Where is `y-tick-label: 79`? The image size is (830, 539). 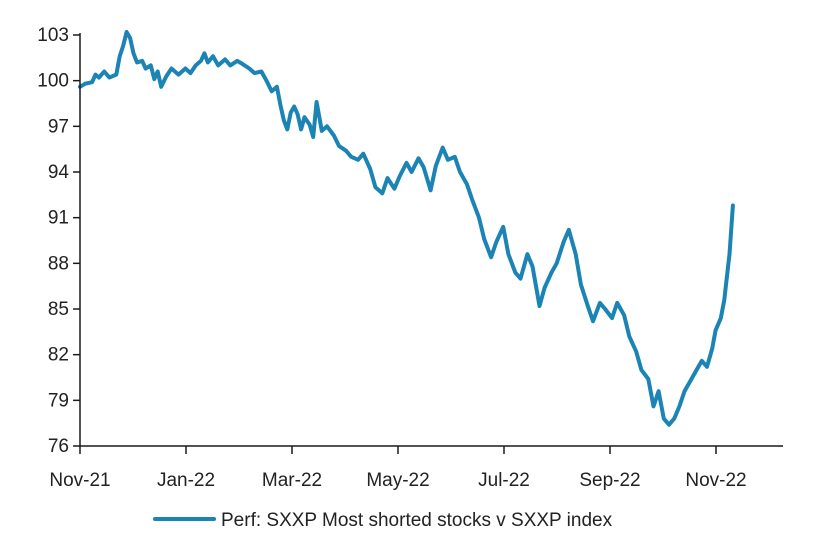 y-tick-label: 79 is located at coordinates (58, 400).